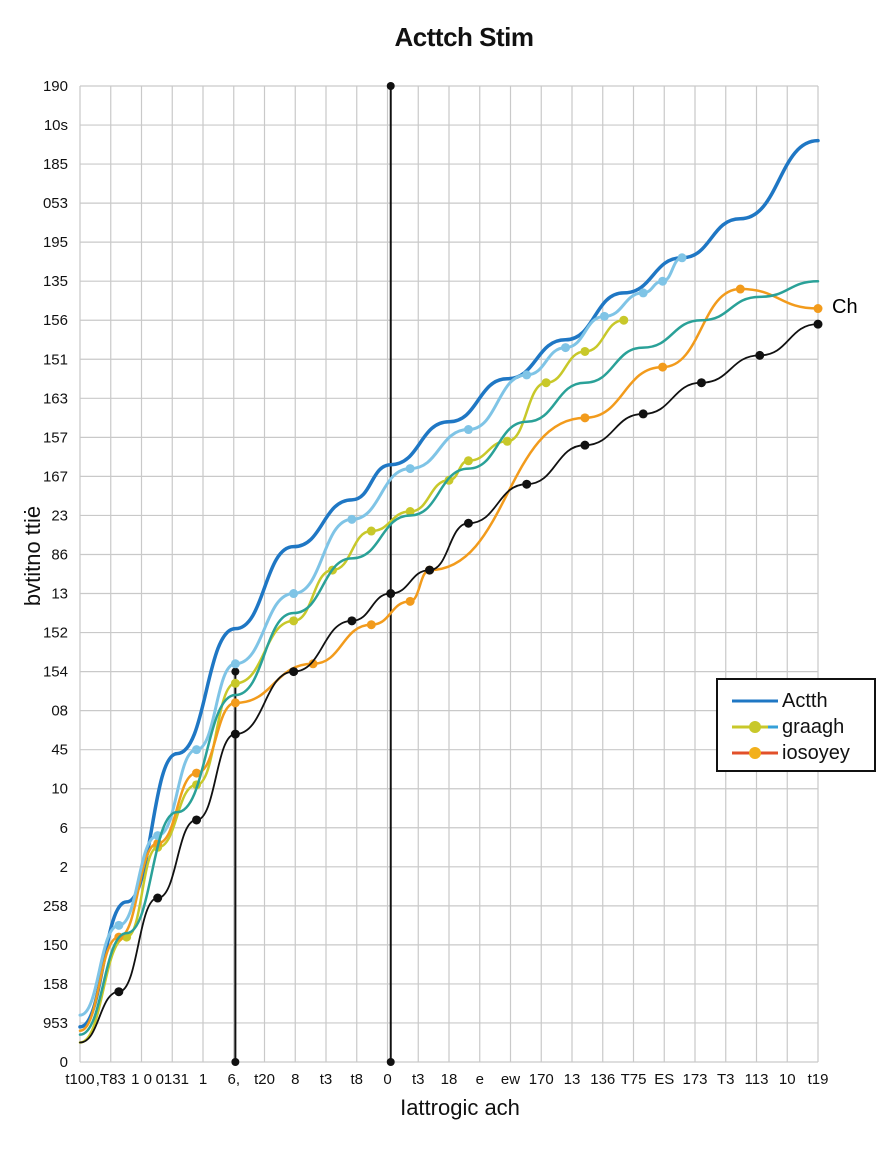 The width and height of the screenshot is (896, 1152). I want to click on x-tick-label: 10, so click(787, 1079).